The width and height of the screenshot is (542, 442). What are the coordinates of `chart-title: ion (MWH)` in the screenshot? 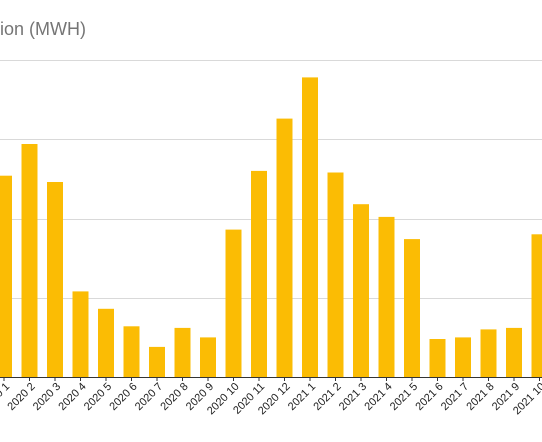 It's located at (43, 29).